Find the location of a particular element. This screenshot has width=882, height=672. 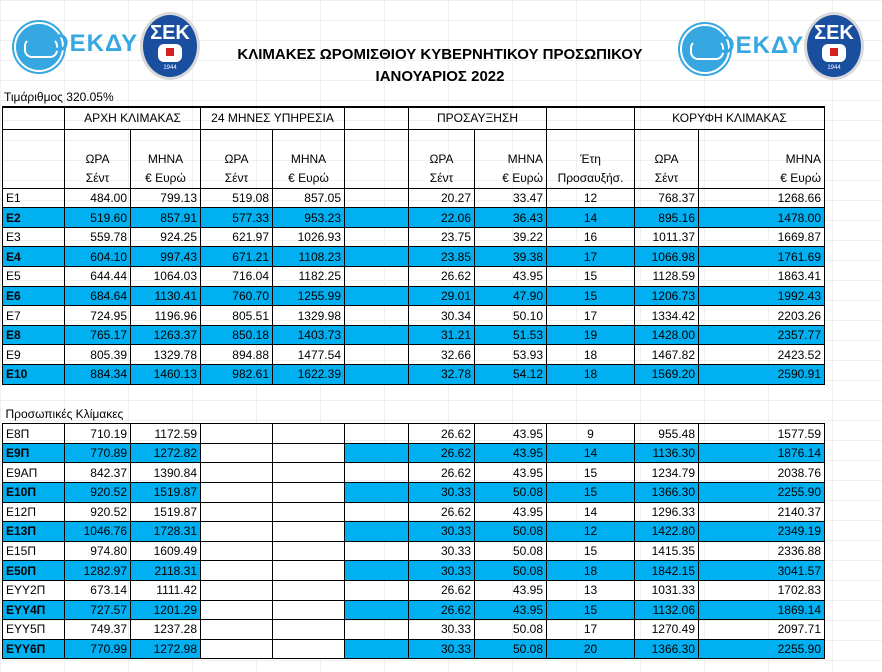

increase-years-value: 20 is located at coordinates (590, 649).